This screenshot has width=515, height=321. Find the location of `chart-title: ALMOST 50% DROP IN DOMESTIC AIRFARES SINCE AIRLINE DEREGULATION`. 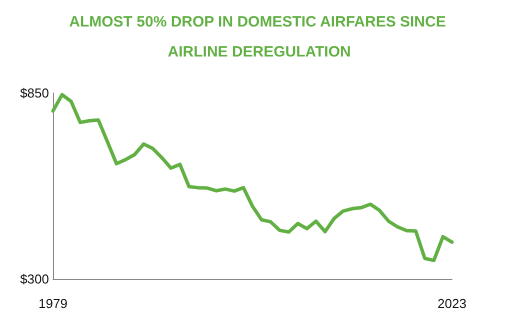

chart-title: ALMOST 50% DROP IN DOMESTIC AIRFARES SINCE AIRLINE DEREGULATION is located at coordinates (257, 37).